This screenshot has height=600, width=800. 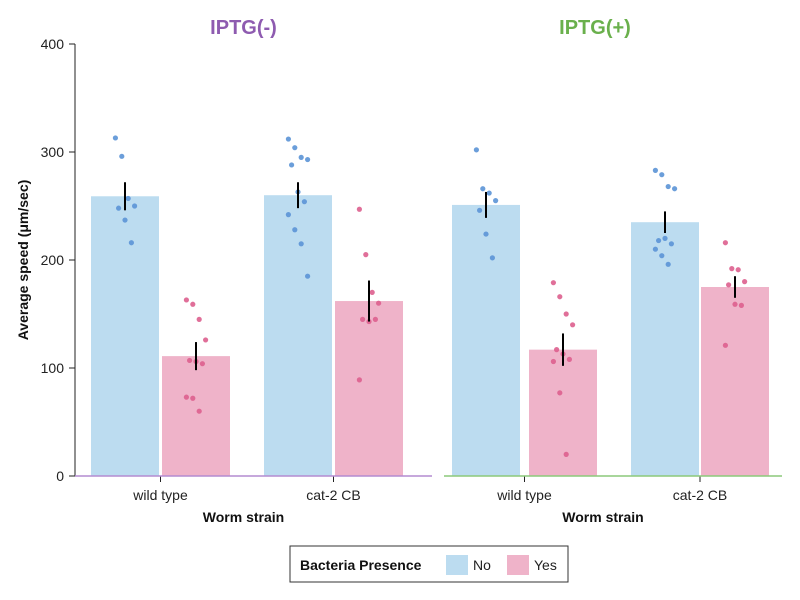 What do you see at coordinates (60, 476) in the screenshot?
I see `y-tick-label: 0` at bounding box center [60, 476].